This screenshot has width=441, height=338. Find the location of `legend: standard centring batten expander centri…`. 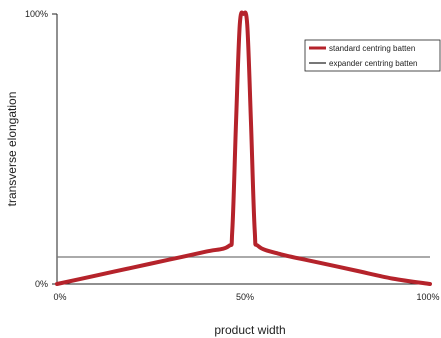

legend: standard centring batten expander centri… is located at coordinates (372, 55).